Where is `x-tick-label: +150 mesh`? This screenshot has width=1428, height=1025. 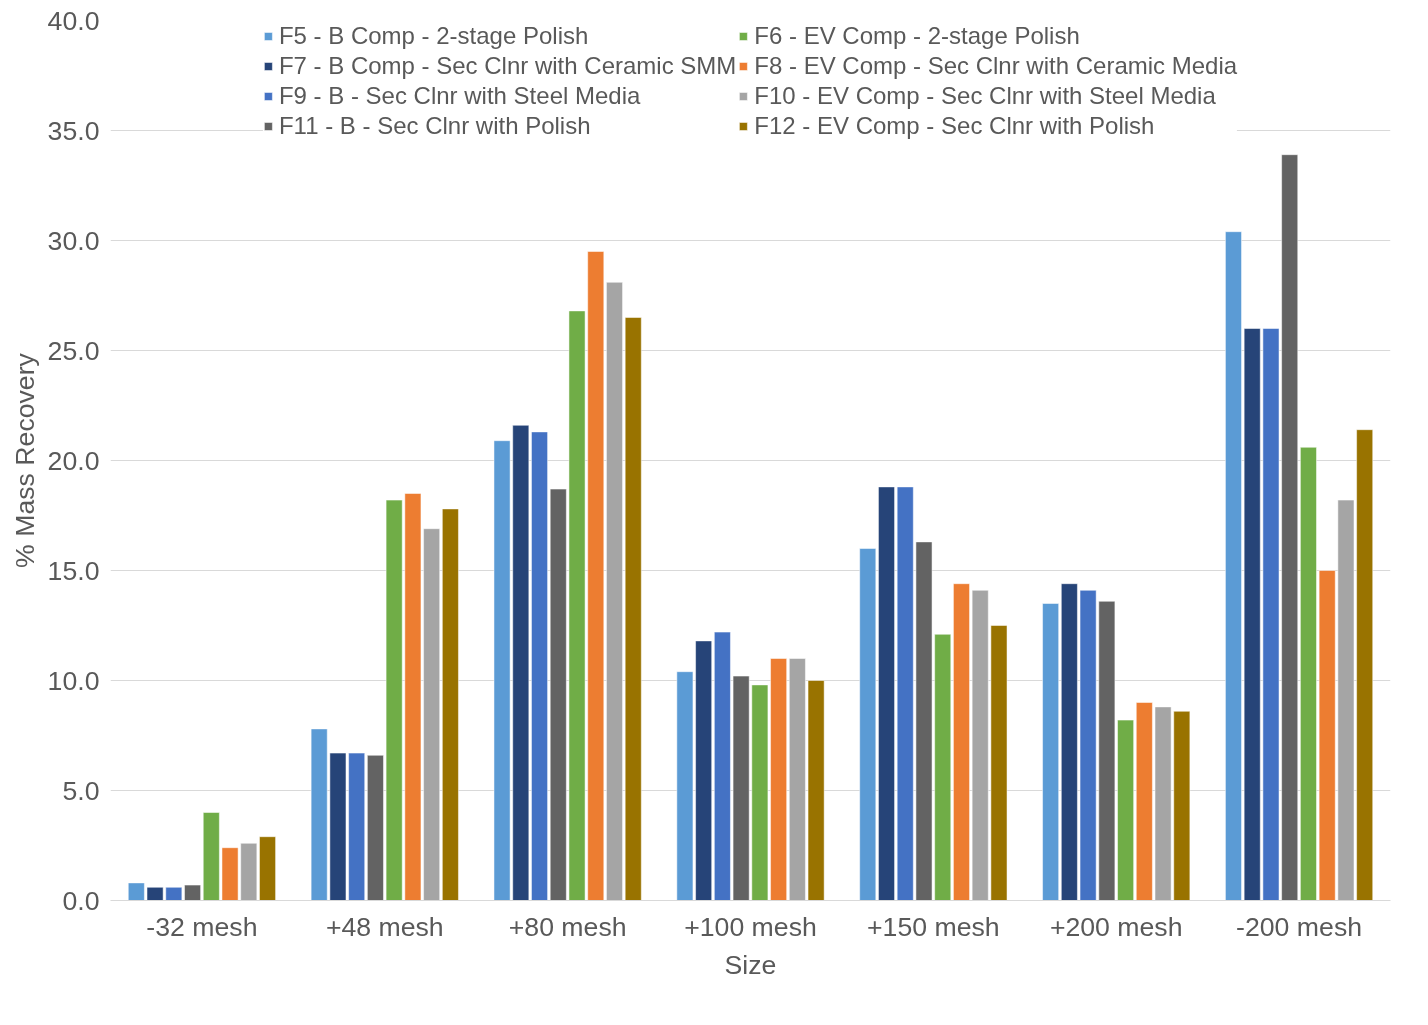 x-tick-label: +150 mesh is located at coordinates (933, 926).